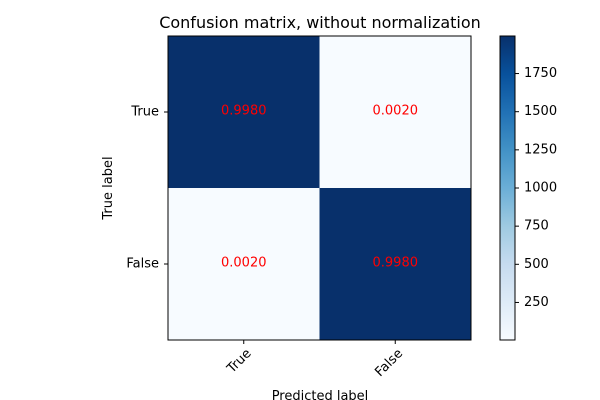 The width and height of the screenshot is (600, 400). I want to click on colorbar-tick-label: 750, so click(536, 226).